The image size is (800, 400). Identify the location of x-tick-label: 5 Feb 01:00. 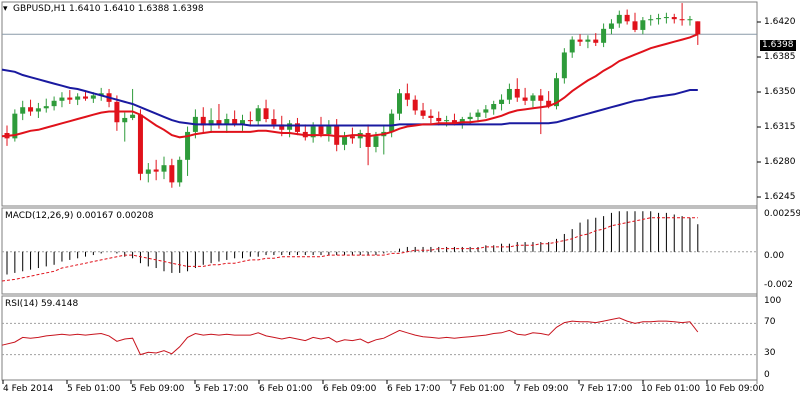
(94, 389).